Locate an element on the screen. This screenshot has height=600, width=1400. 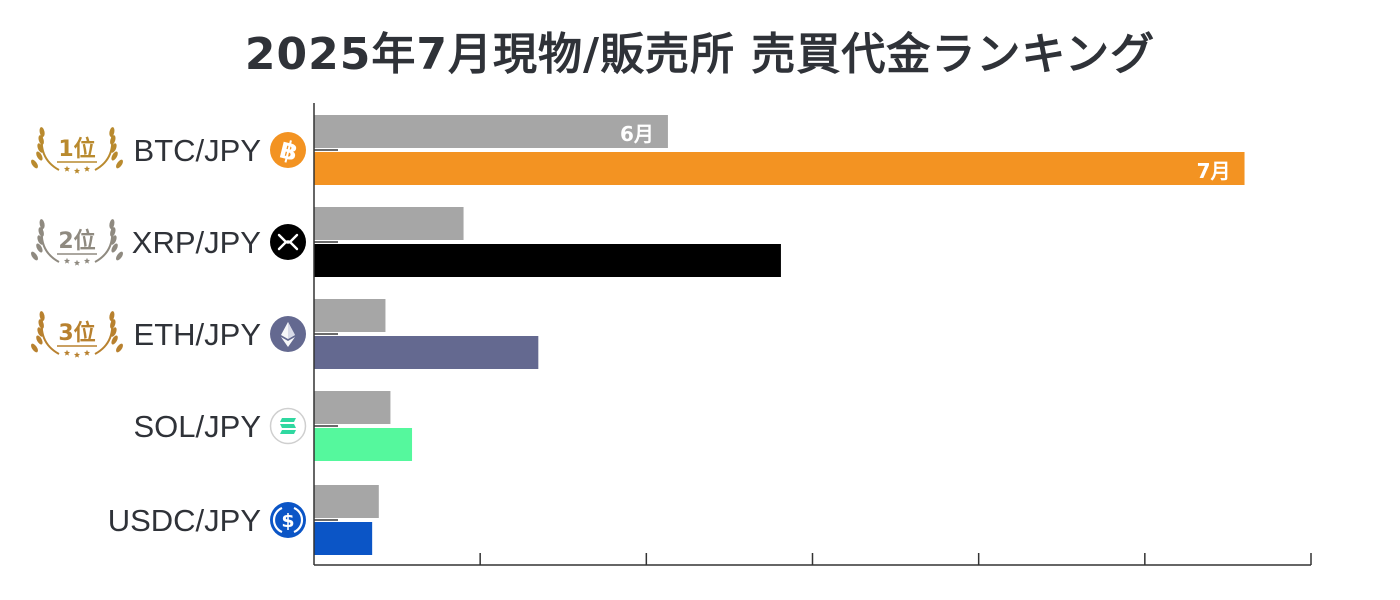
category-label-xrp-jpy: XRP/JPY is located at coordinates (196, 242).